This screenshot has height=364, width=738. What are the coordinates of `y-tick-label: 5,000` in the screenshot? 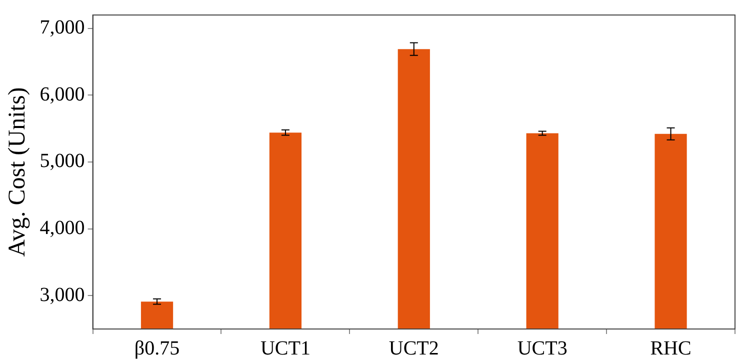 It's located at (62, 161).